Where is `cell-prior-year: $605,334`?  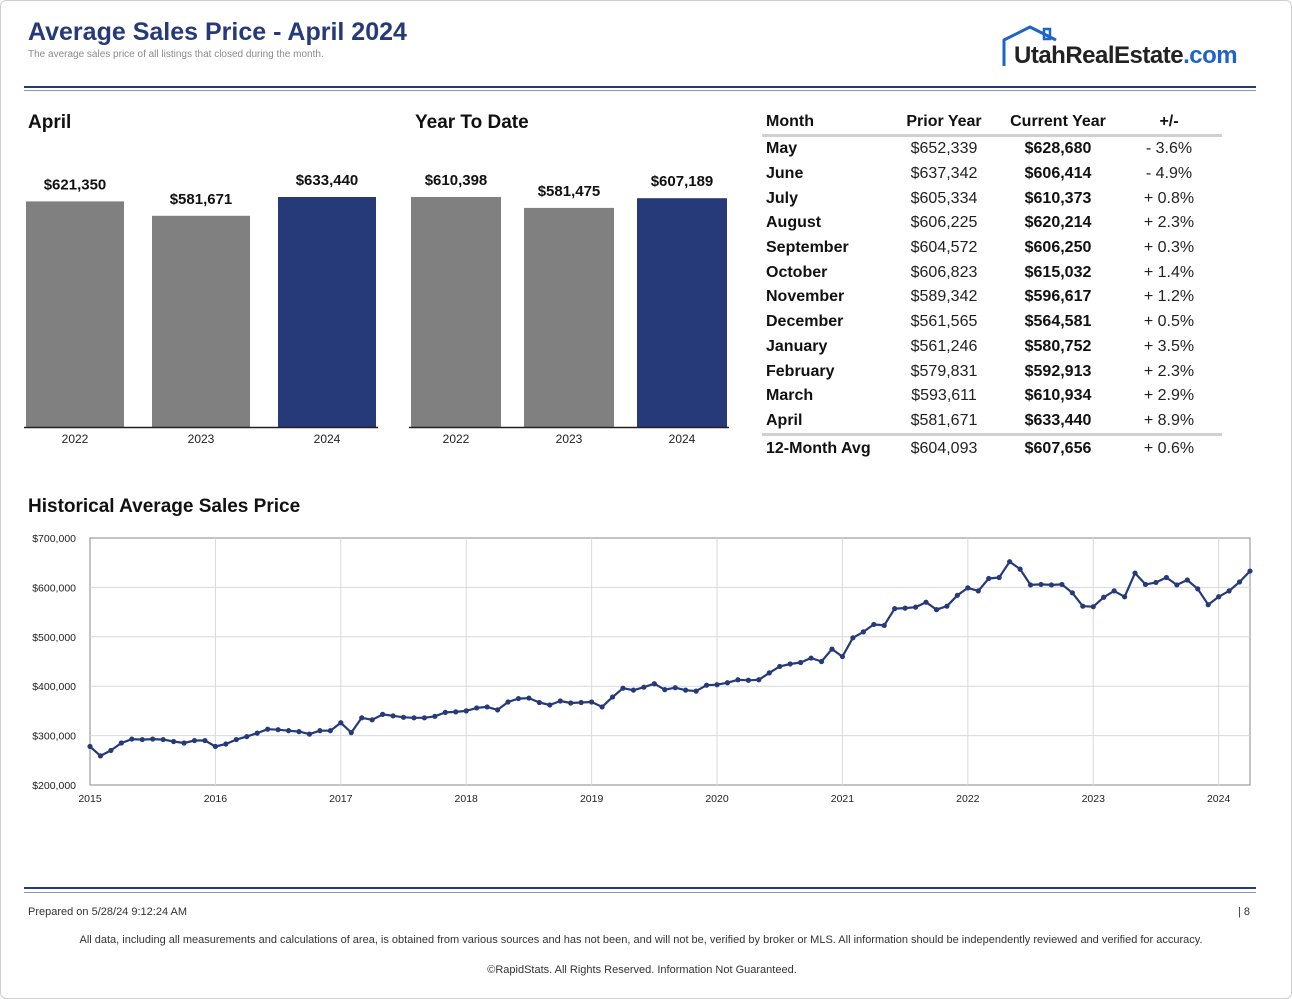 cell-prior-year: $605,334 is located at coordinates (944, 198).